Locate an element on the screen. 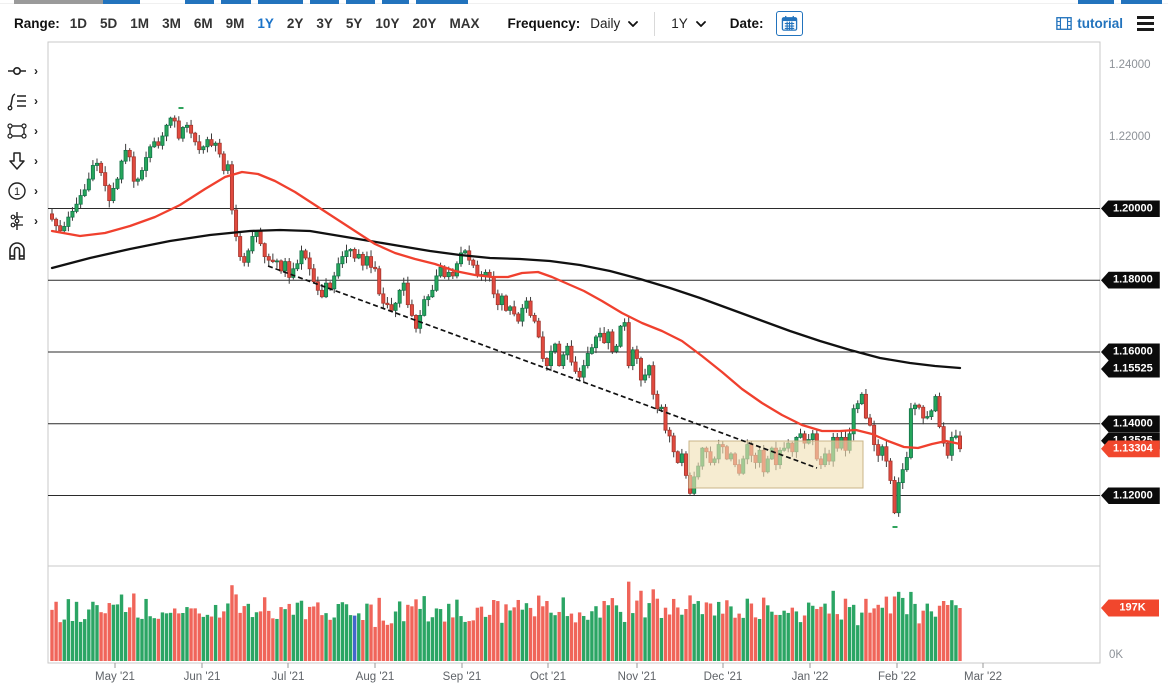  range-option-5D: 5D is located at coordinates (109, 23).